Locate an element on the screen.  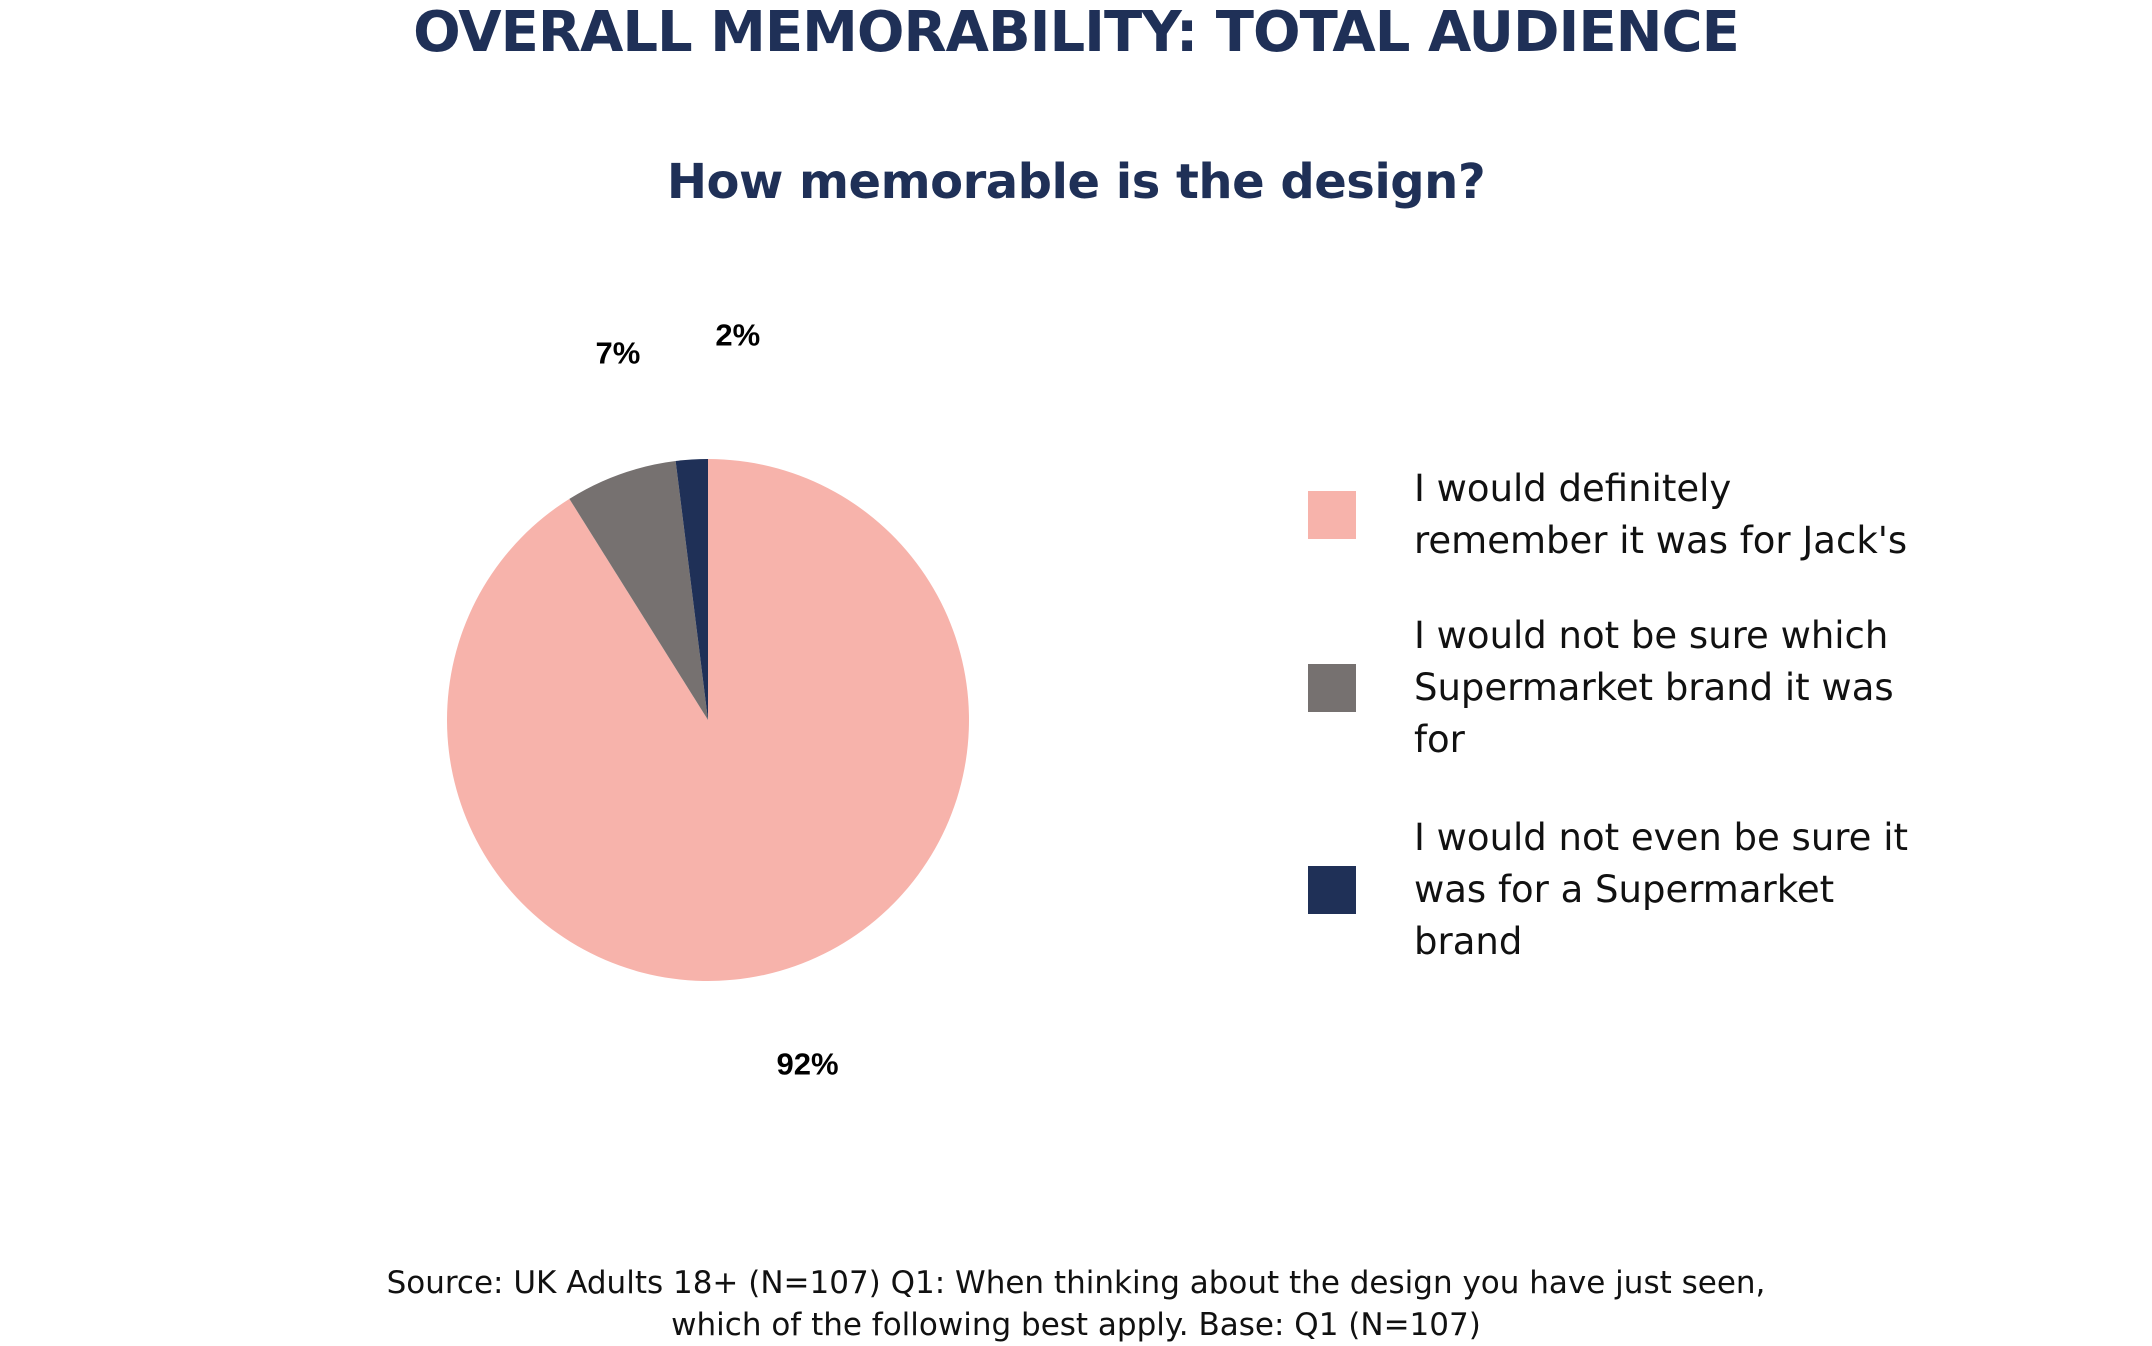
chart-subtitle: How memorable is the design? is located at coordinates (1076, 182).